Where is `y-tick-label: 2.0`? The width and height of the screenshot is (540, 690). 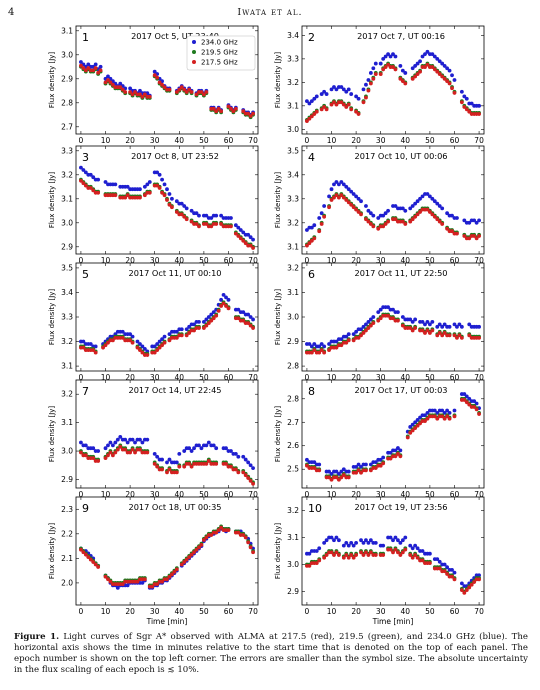 y-tick-label: 2.0 is located at coordinates (67, 582).